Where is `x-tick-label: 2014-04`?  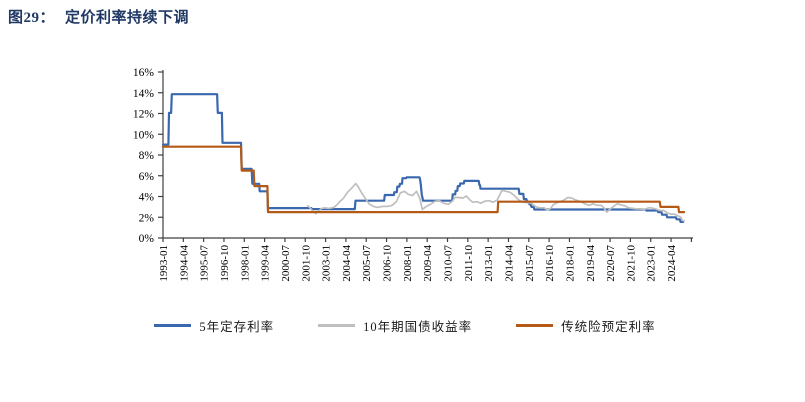
x-tick-label: 2014-04 is located at coordinates (509, 263).